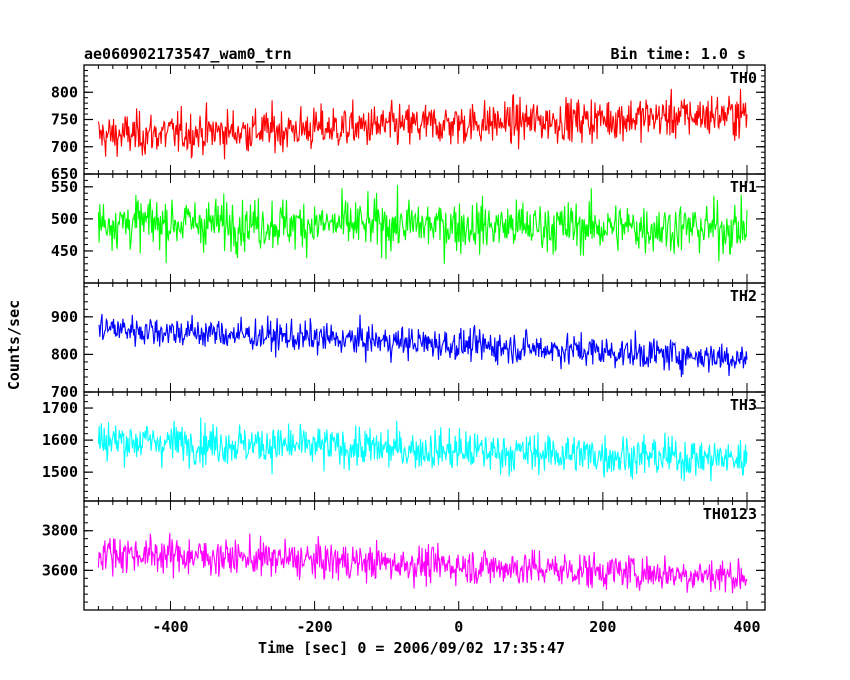  I want to click on series-line-th0123, so click(422, 563).